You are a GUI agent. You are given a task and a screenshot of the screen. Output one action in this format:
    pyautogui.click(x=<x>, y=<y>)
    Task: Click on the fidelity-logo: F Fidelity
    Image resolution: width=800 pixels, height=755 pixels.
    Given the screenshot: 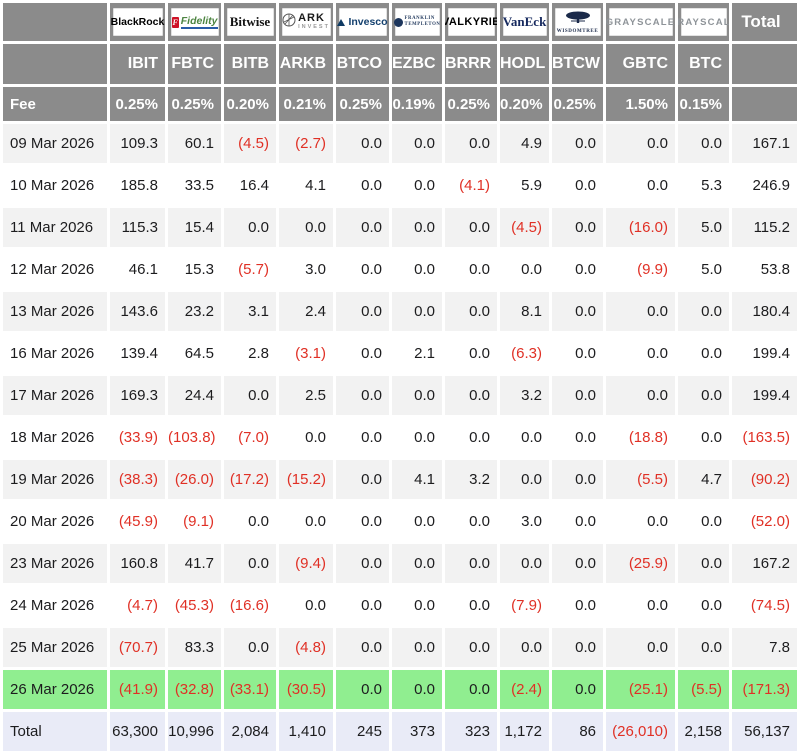 What is the action you would take?
    pyautogui.click(x=194, y=22)
    